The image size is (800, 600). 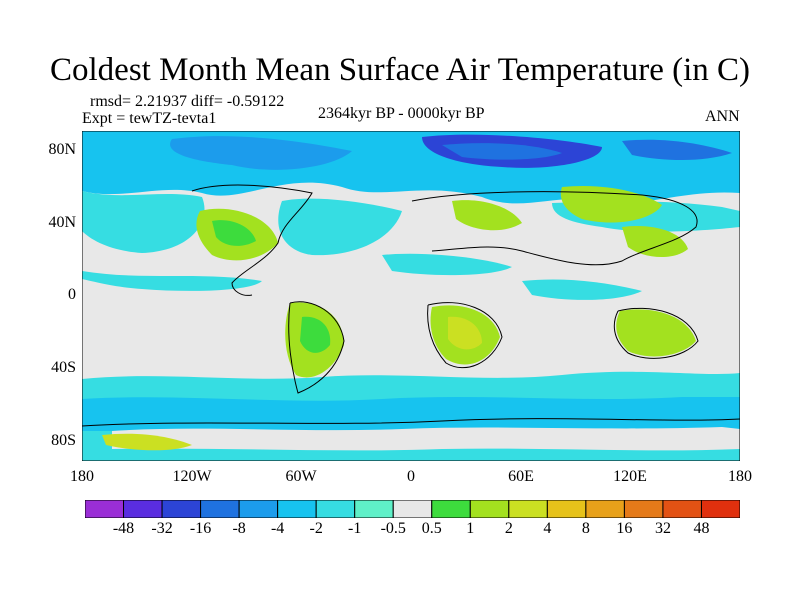 What do you see at coordinates (521, 476) in the screenshot?
I see `lon-label: 60E` at bounding box center [521, 476].